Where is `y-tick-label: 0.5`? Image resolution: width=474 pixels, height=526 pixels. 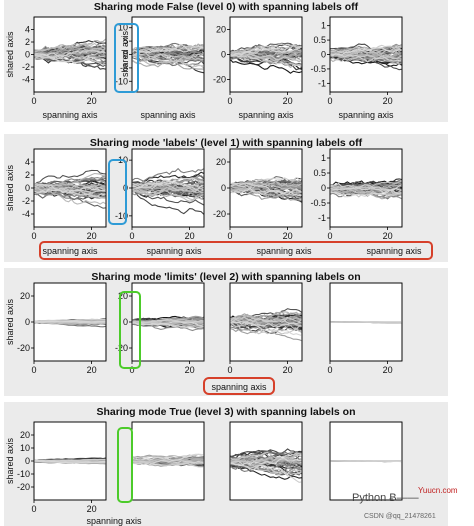 y-tick-label: 0.5 is located at coordinates (319, 173).